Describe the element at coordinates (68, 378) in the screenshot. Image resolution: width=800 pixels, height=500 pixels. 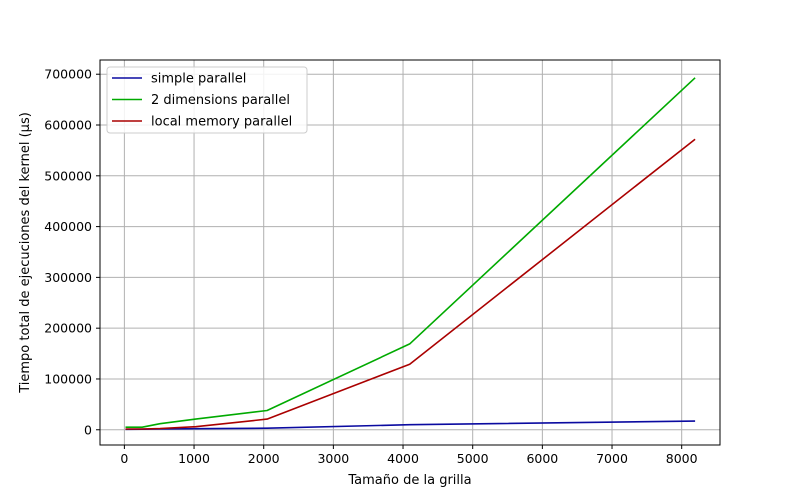
I see `y-tick-label: 100000` at that location.